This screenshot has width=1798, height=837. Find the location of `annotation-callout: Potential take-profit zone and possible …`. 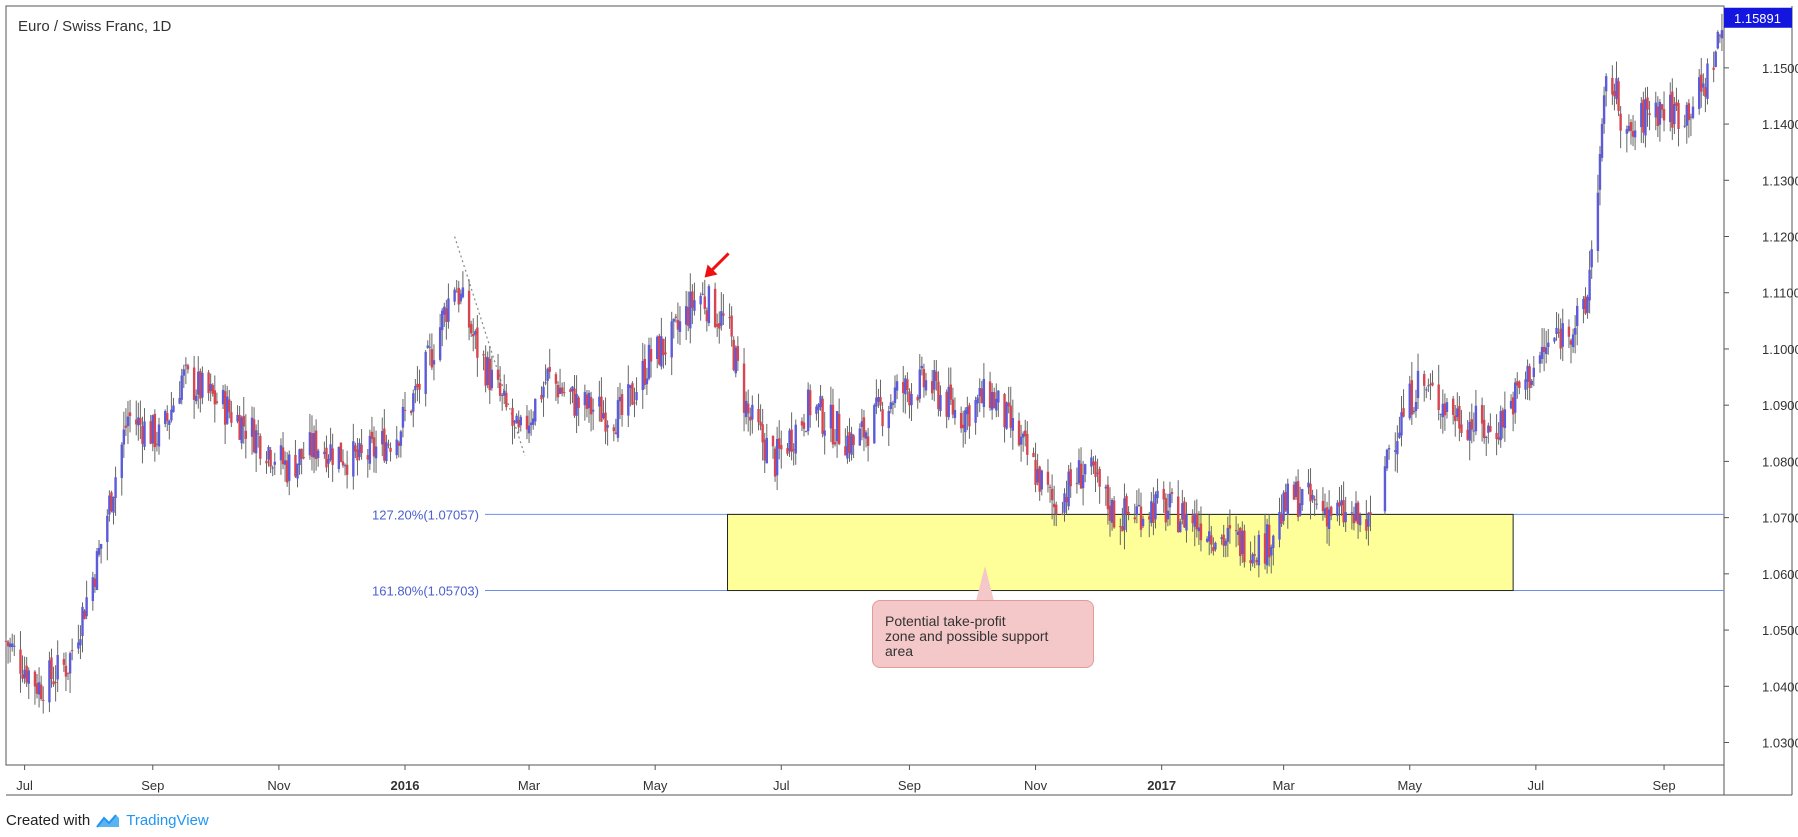

annotation-callout: Potential take-profit zone and possible … is located at coordinates (983, 634).